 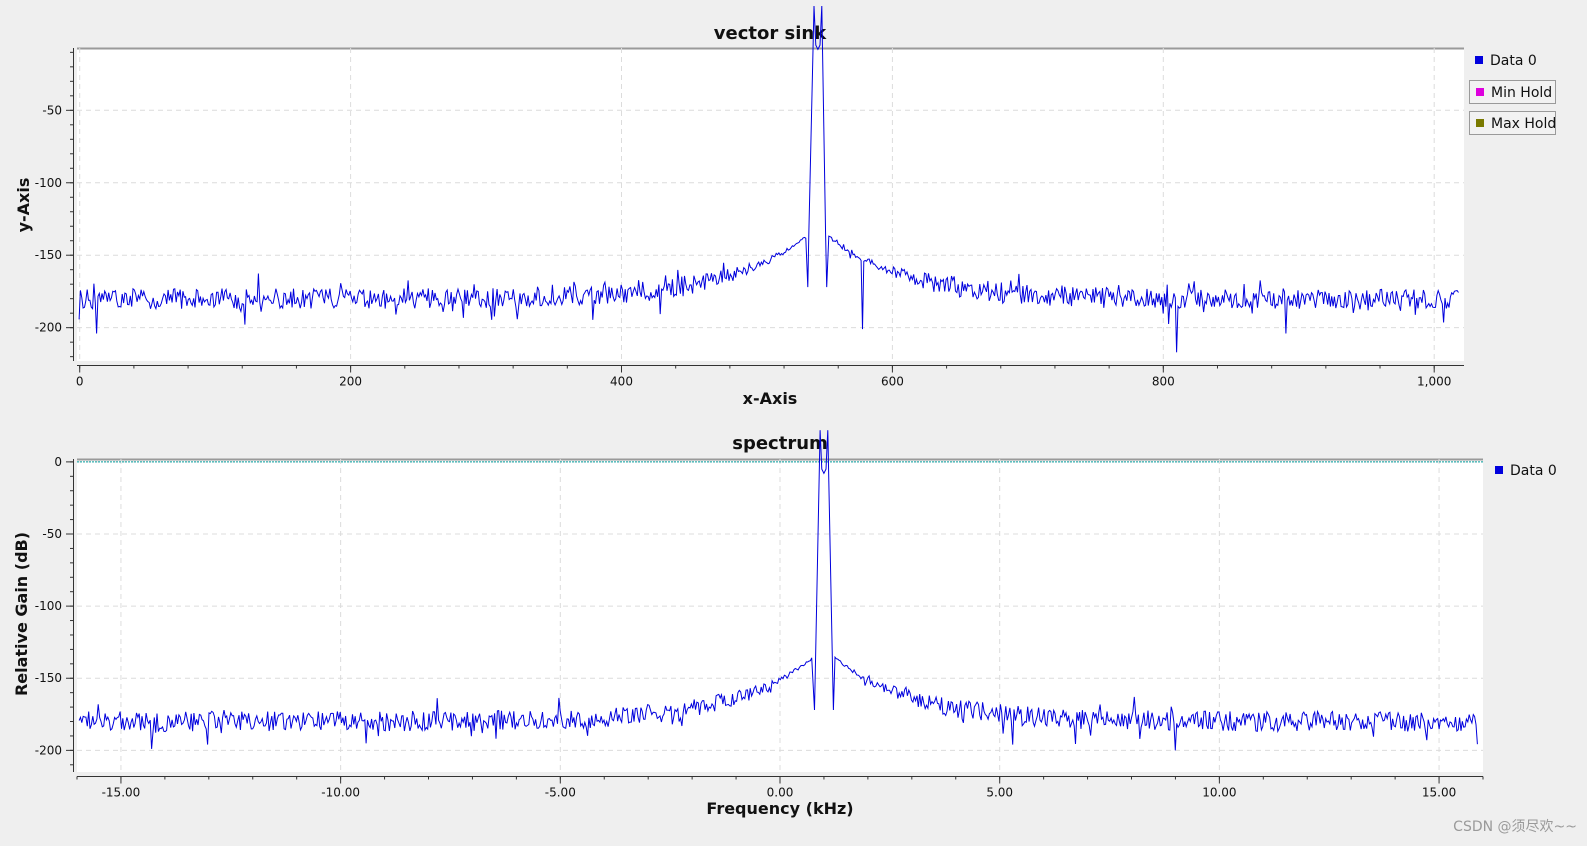 I want to click on y-tick-label-2: -150, so click(x=48, y=255).